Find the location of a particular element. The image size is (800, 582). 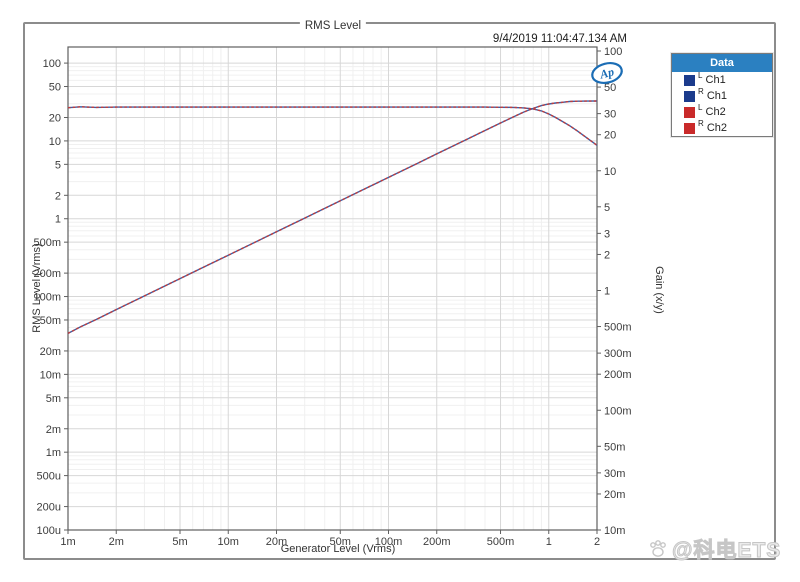

left-tick-label: 1m is located at coordinates (53, 453).